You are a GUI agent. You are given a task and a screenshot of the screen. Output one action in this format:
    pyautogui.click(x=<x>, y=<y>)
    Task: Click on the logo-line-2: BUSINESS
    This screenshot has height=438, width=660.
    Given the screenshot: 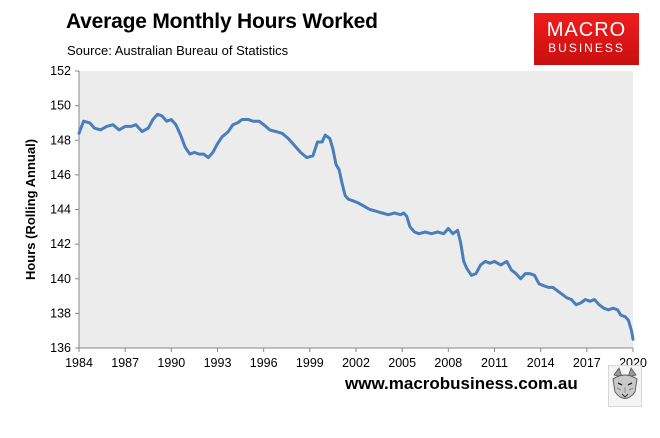 What is the action you would take?
    pyautogui.click(x=586, y=48)
    